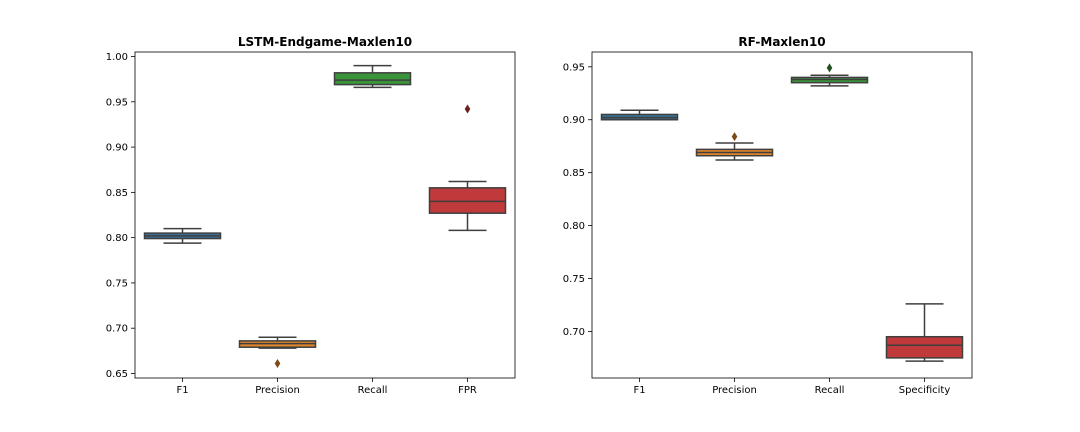 The image size is (1080, 432). I want to click on x-tick-label-fpr: FPR, so click(467, 390).